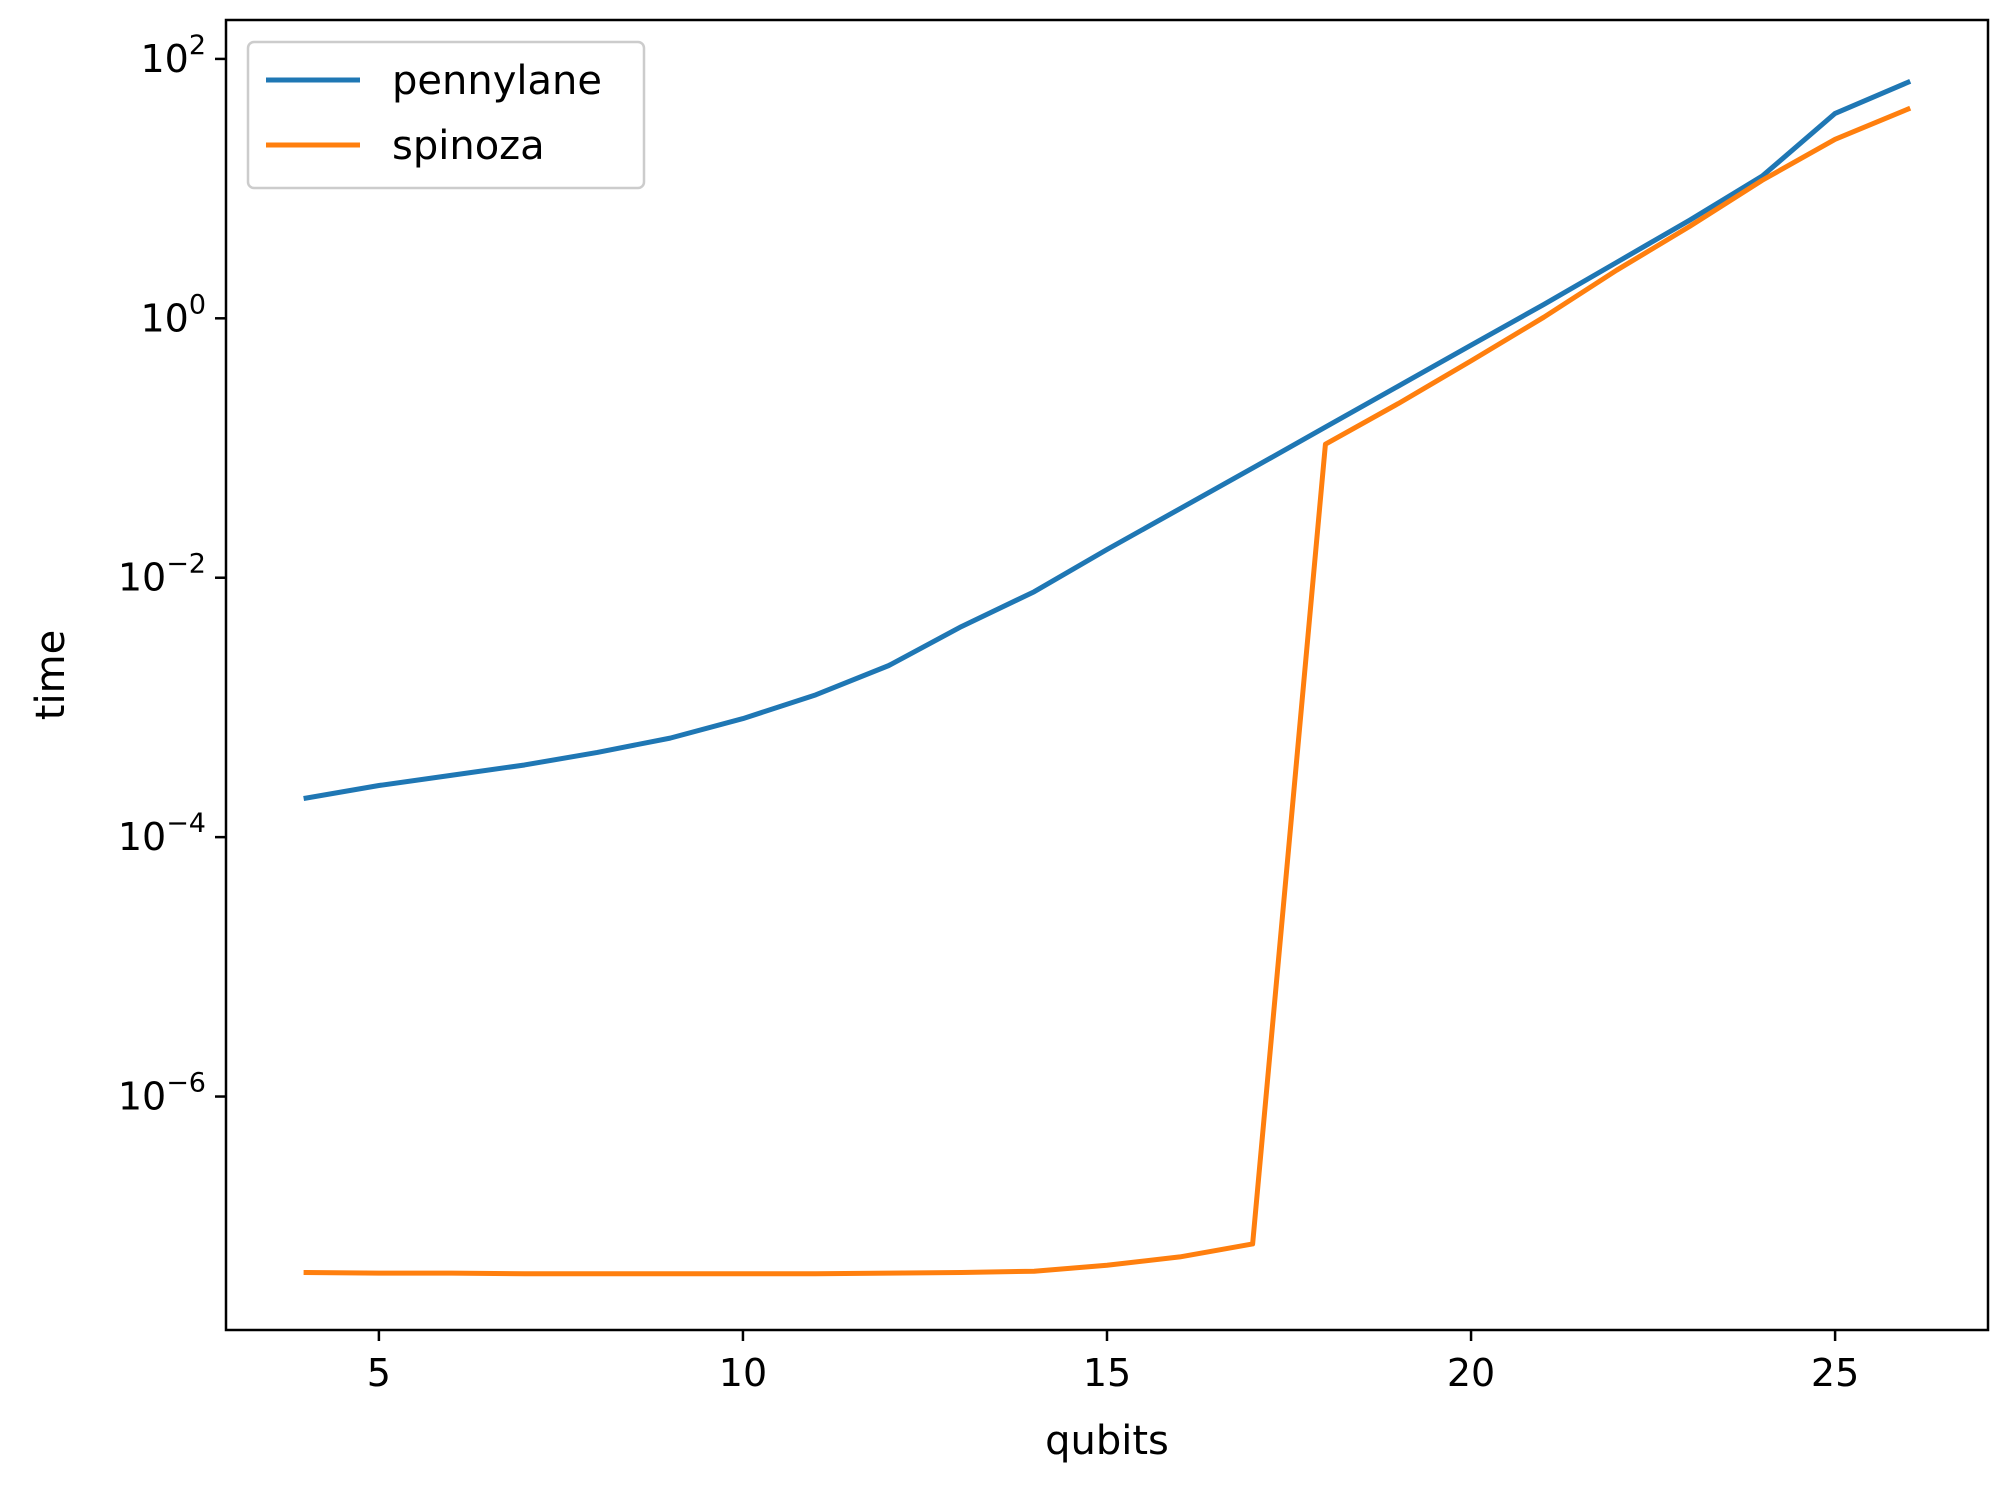 The image size is (2008, 1490). What do you see at coordinates (497, 81) in the screenshot?
I see `legend-label-pennylane: pennylane` at bounding box center [497, 81].